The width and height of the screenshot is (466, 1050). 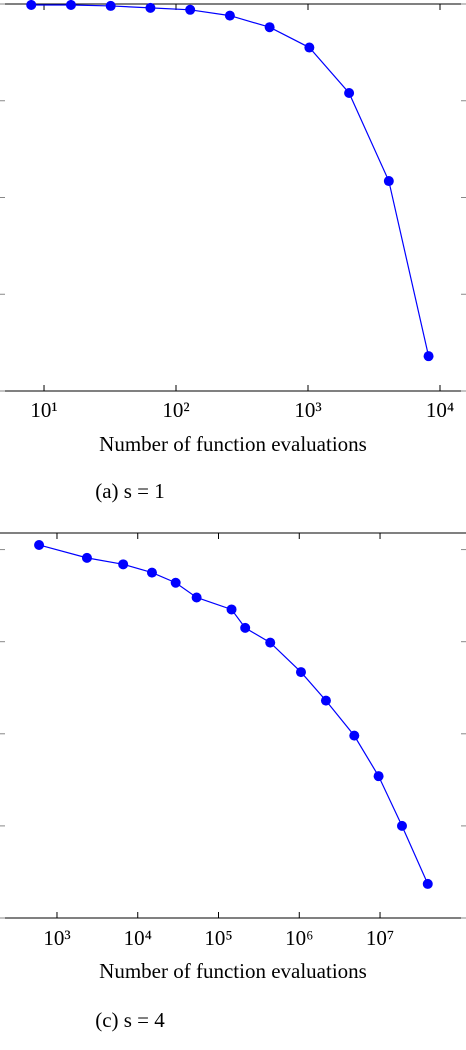 What do you see at coordinates (218, 938) in the screenshot?
I see `x-tick-label: 10⁵` at bounding box center [218, 938].